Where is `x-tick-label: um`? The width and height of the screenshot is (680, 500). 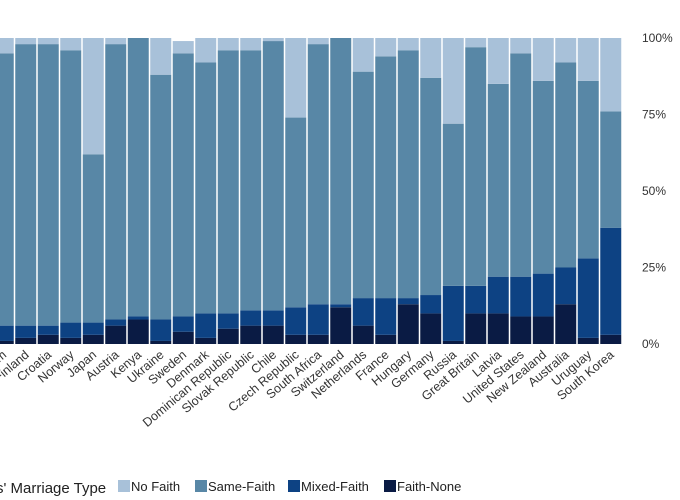 x-tick-label: um is located at coordinates (4, 359).